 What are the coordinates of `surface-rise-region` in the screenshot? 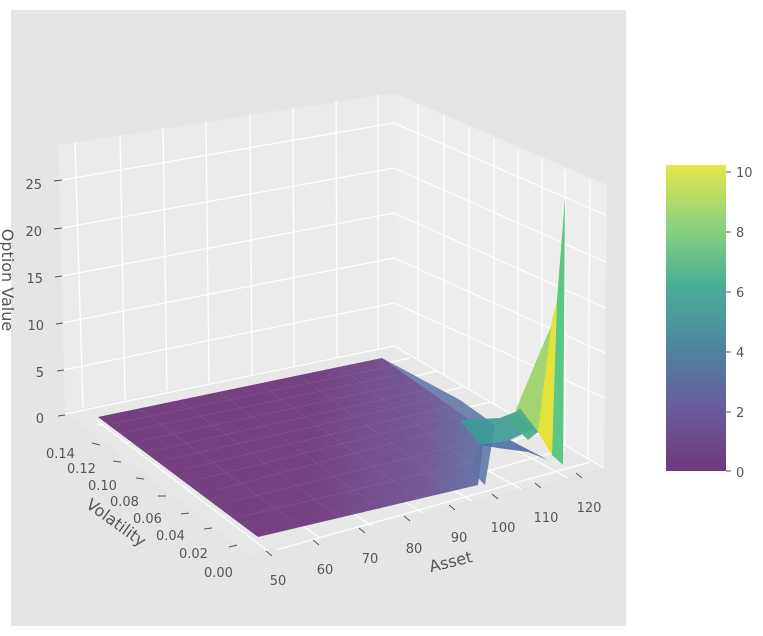 It's located at (438, 421).